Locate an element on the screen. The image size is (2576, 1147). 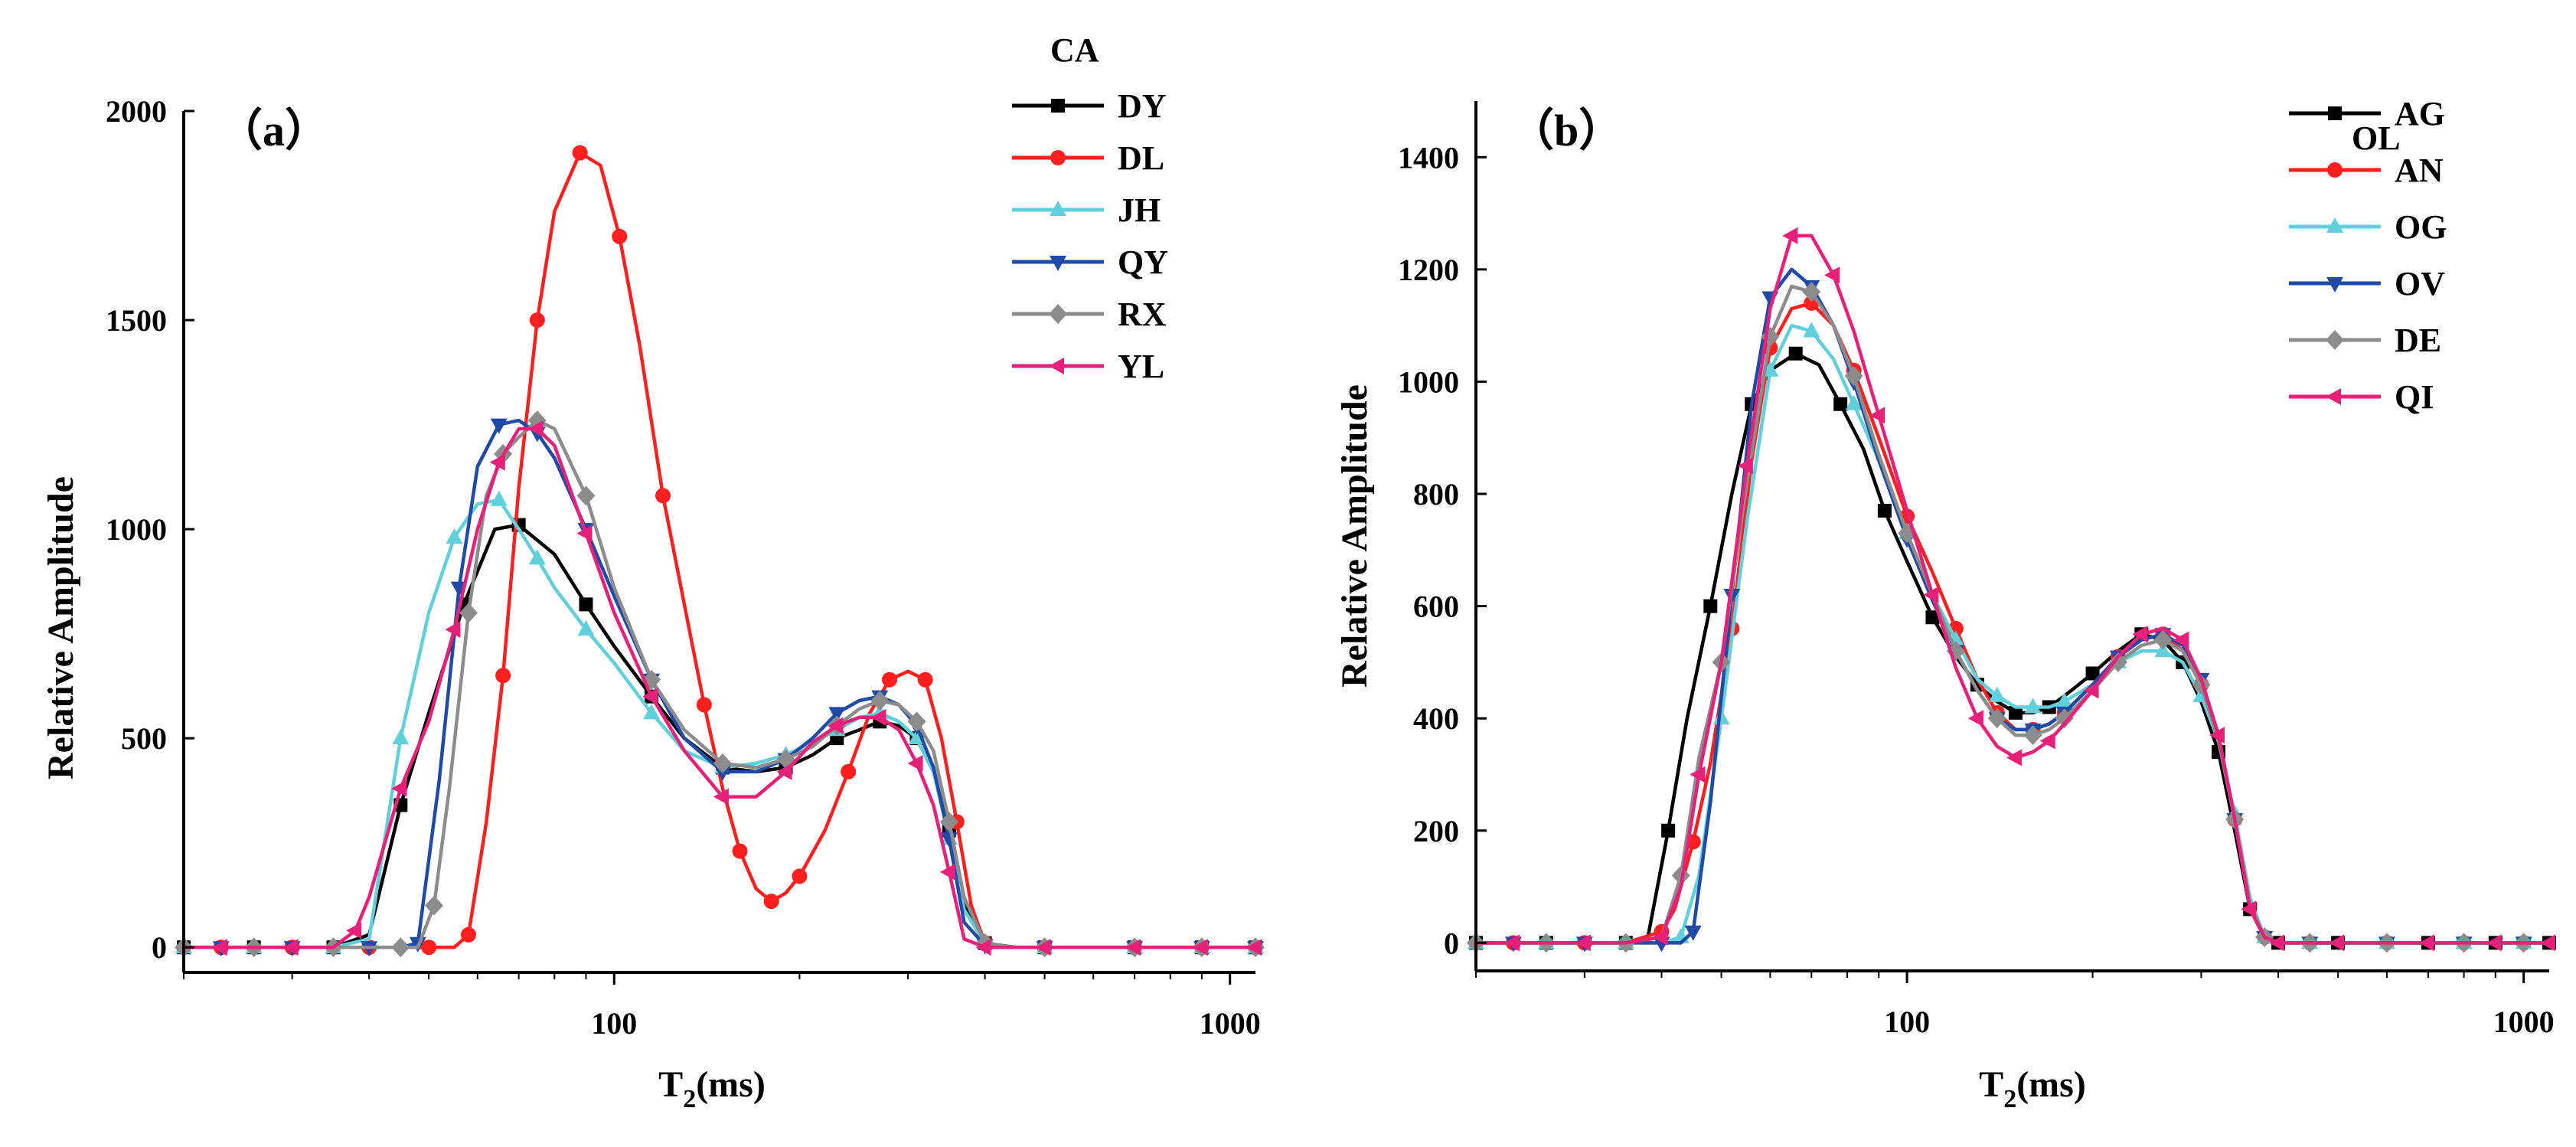
x-axis-title-a-sub: 2 is located at coordinates (689, 1099).